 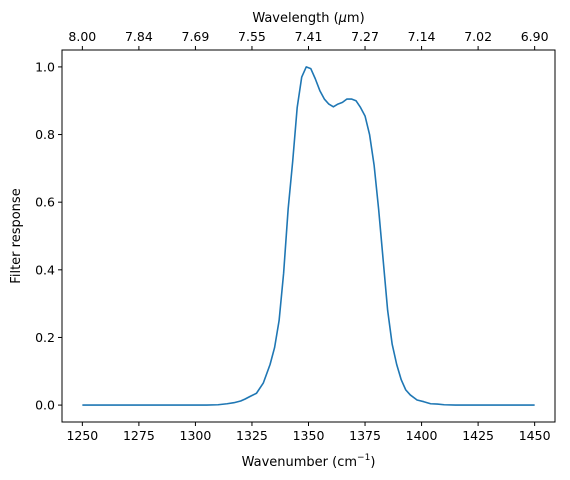 What do you see at coordinates (365, 36) in the screenshot?
I see `top-tick-label: 7.27` at bounding box center [365, 36].